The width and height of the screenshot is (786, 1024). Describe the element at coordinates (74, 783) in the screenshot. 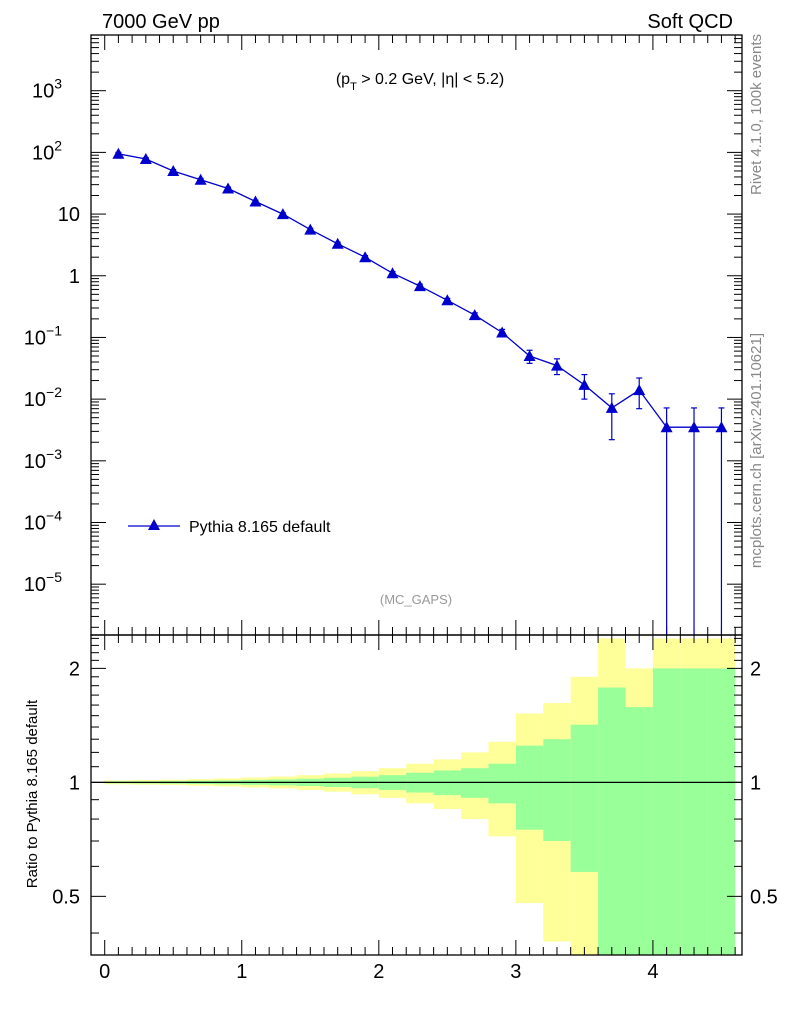

I see `ratio-y-tick-label: 1` at that location.